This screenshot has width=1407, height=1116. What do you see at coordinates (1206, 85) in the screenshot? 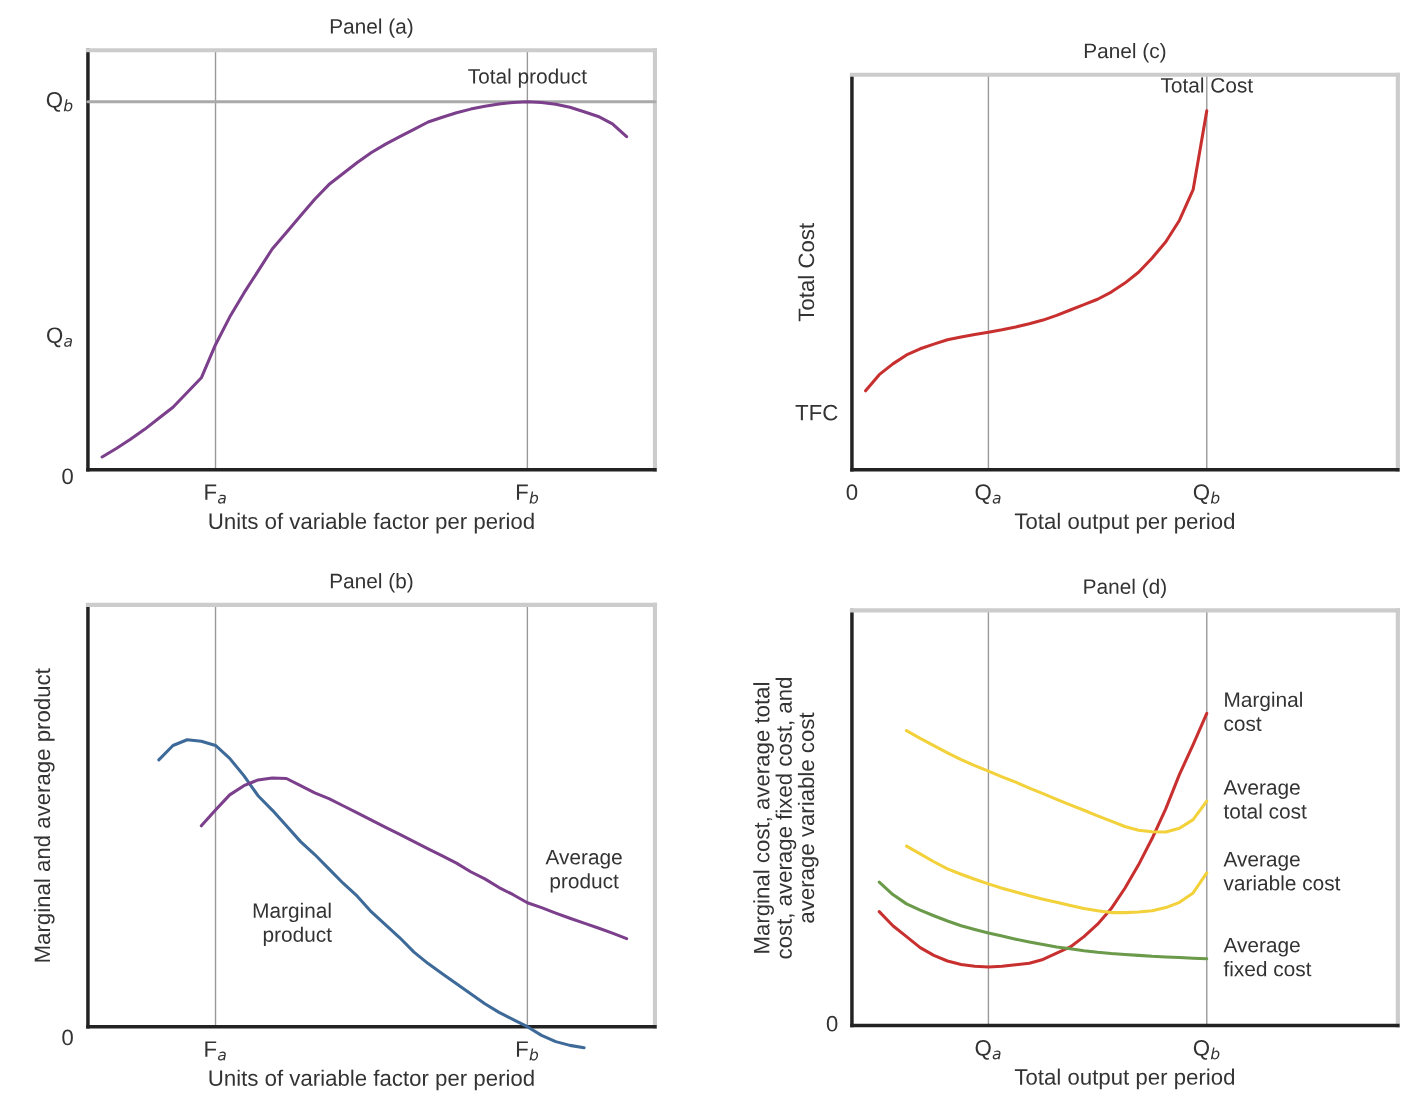
I see `annotation: Total Cost` at bounding box center [1206, 85].